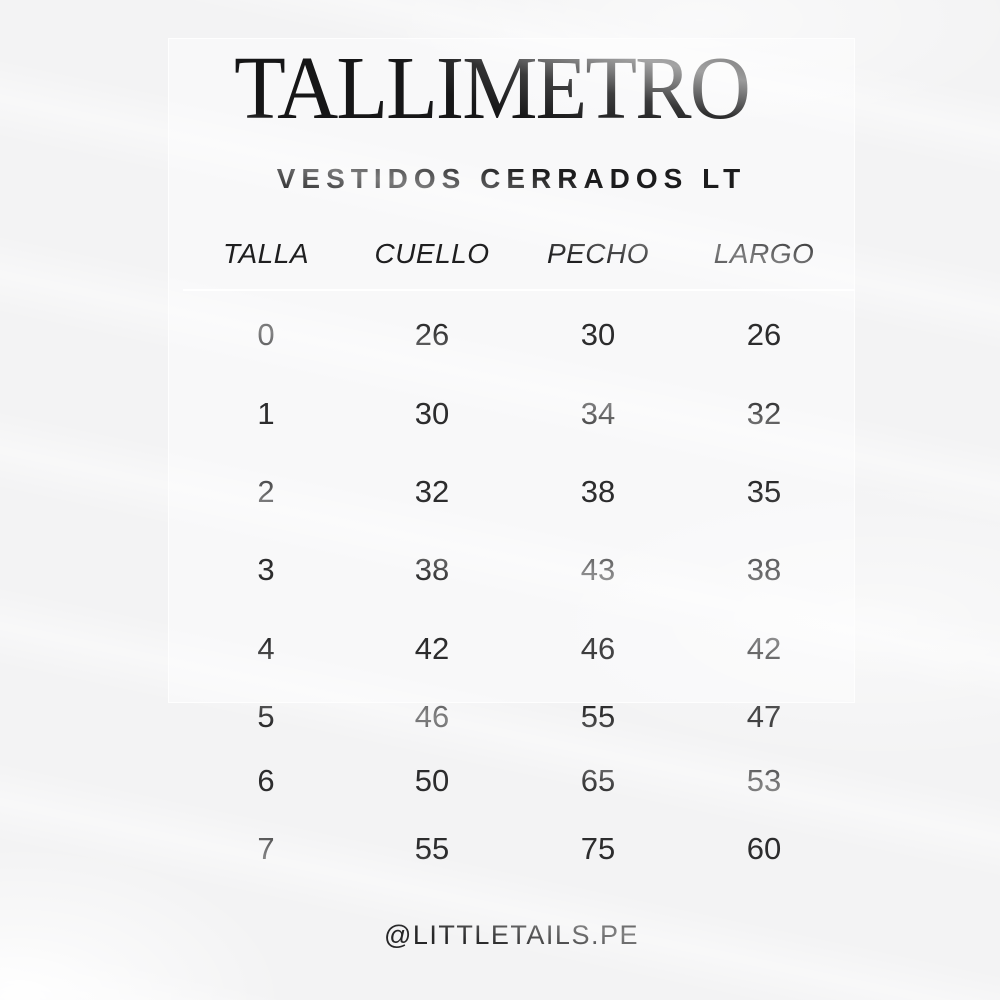 This screenshot has height=1000, width=1000. What do you see at coordinates (598, 413) in the screenshot?
I see `cell-pecho: 34` at bounding box center [598, 413].